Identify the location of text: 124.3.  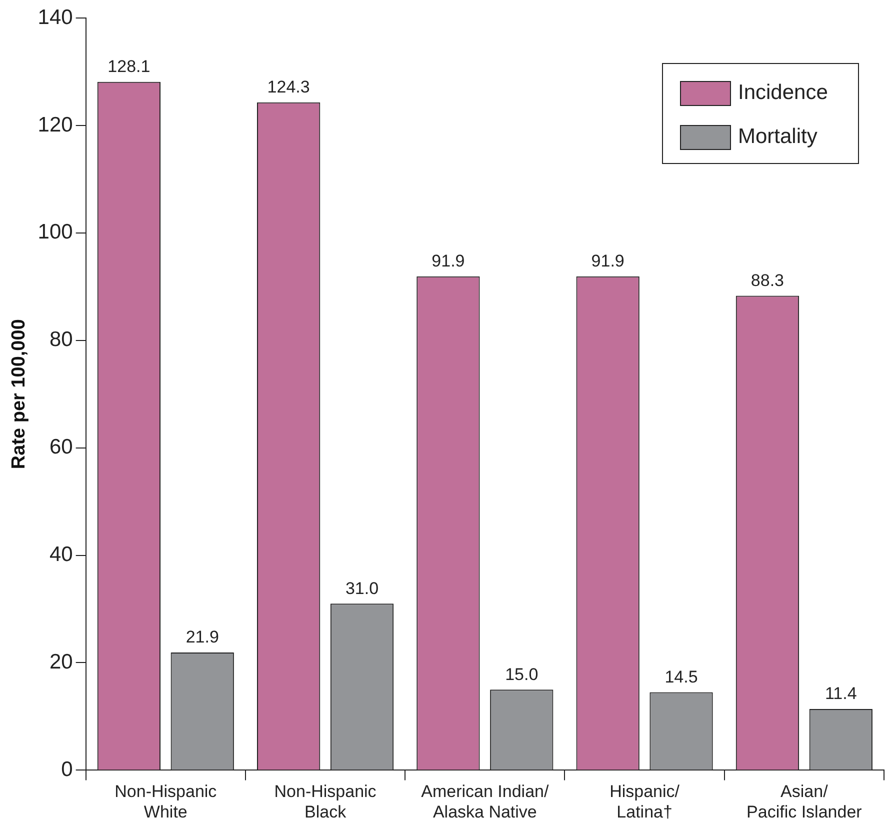
(288, 87).